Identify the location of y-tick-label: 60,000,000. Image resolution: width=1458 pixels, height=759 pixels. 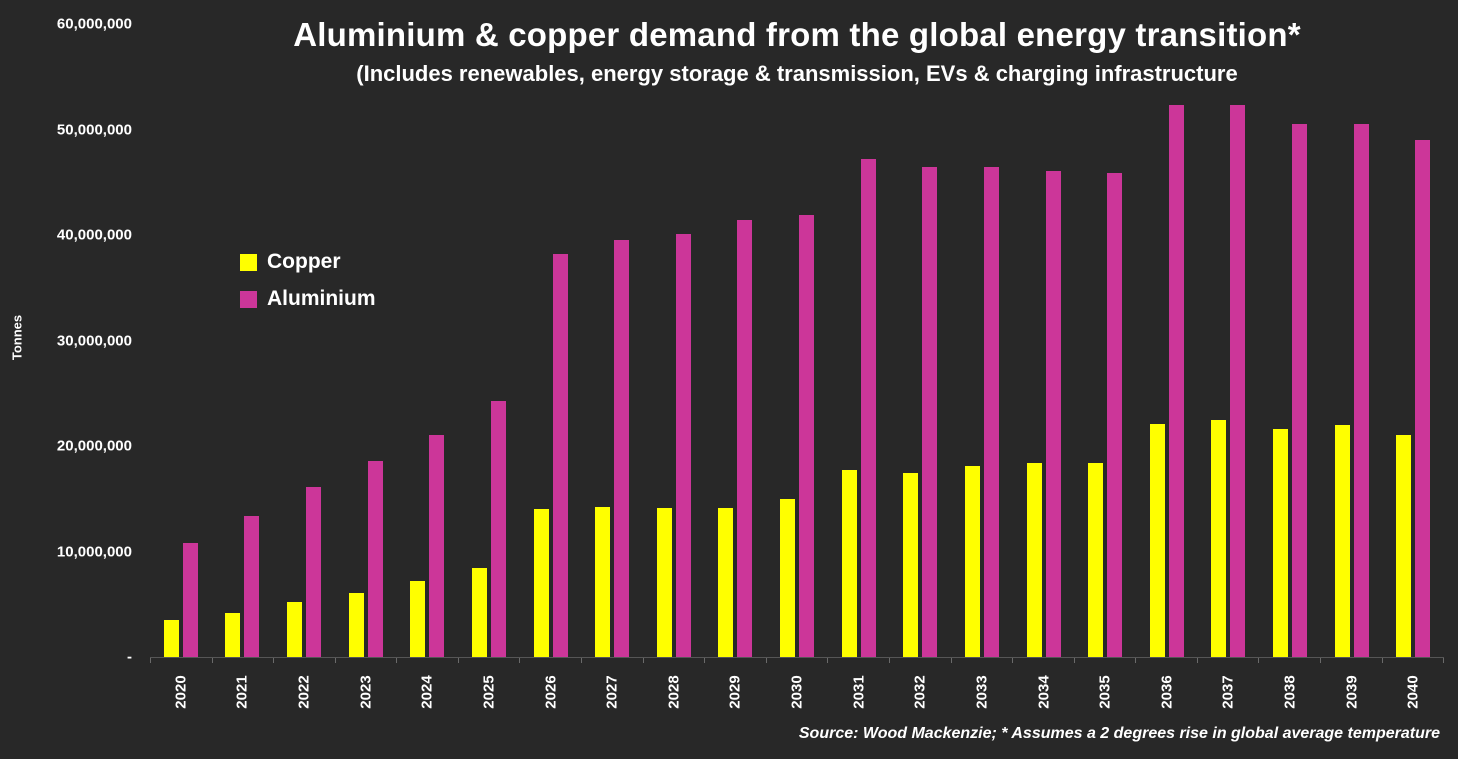
(94, 24).